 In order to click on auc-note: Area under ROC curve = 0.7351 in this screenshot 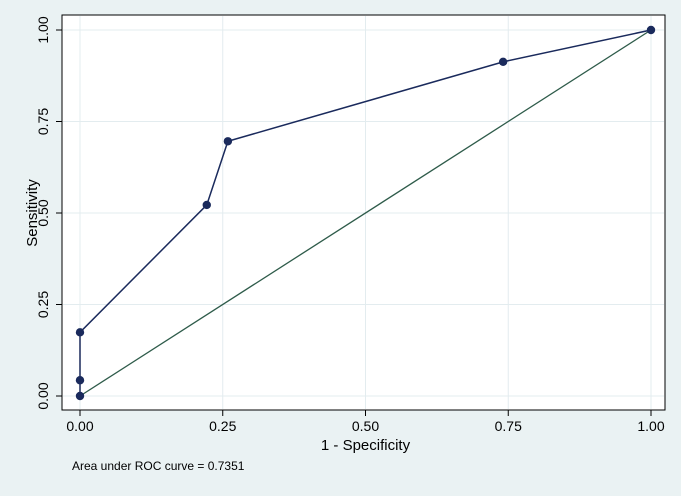, I will do `click(158, 466)`.